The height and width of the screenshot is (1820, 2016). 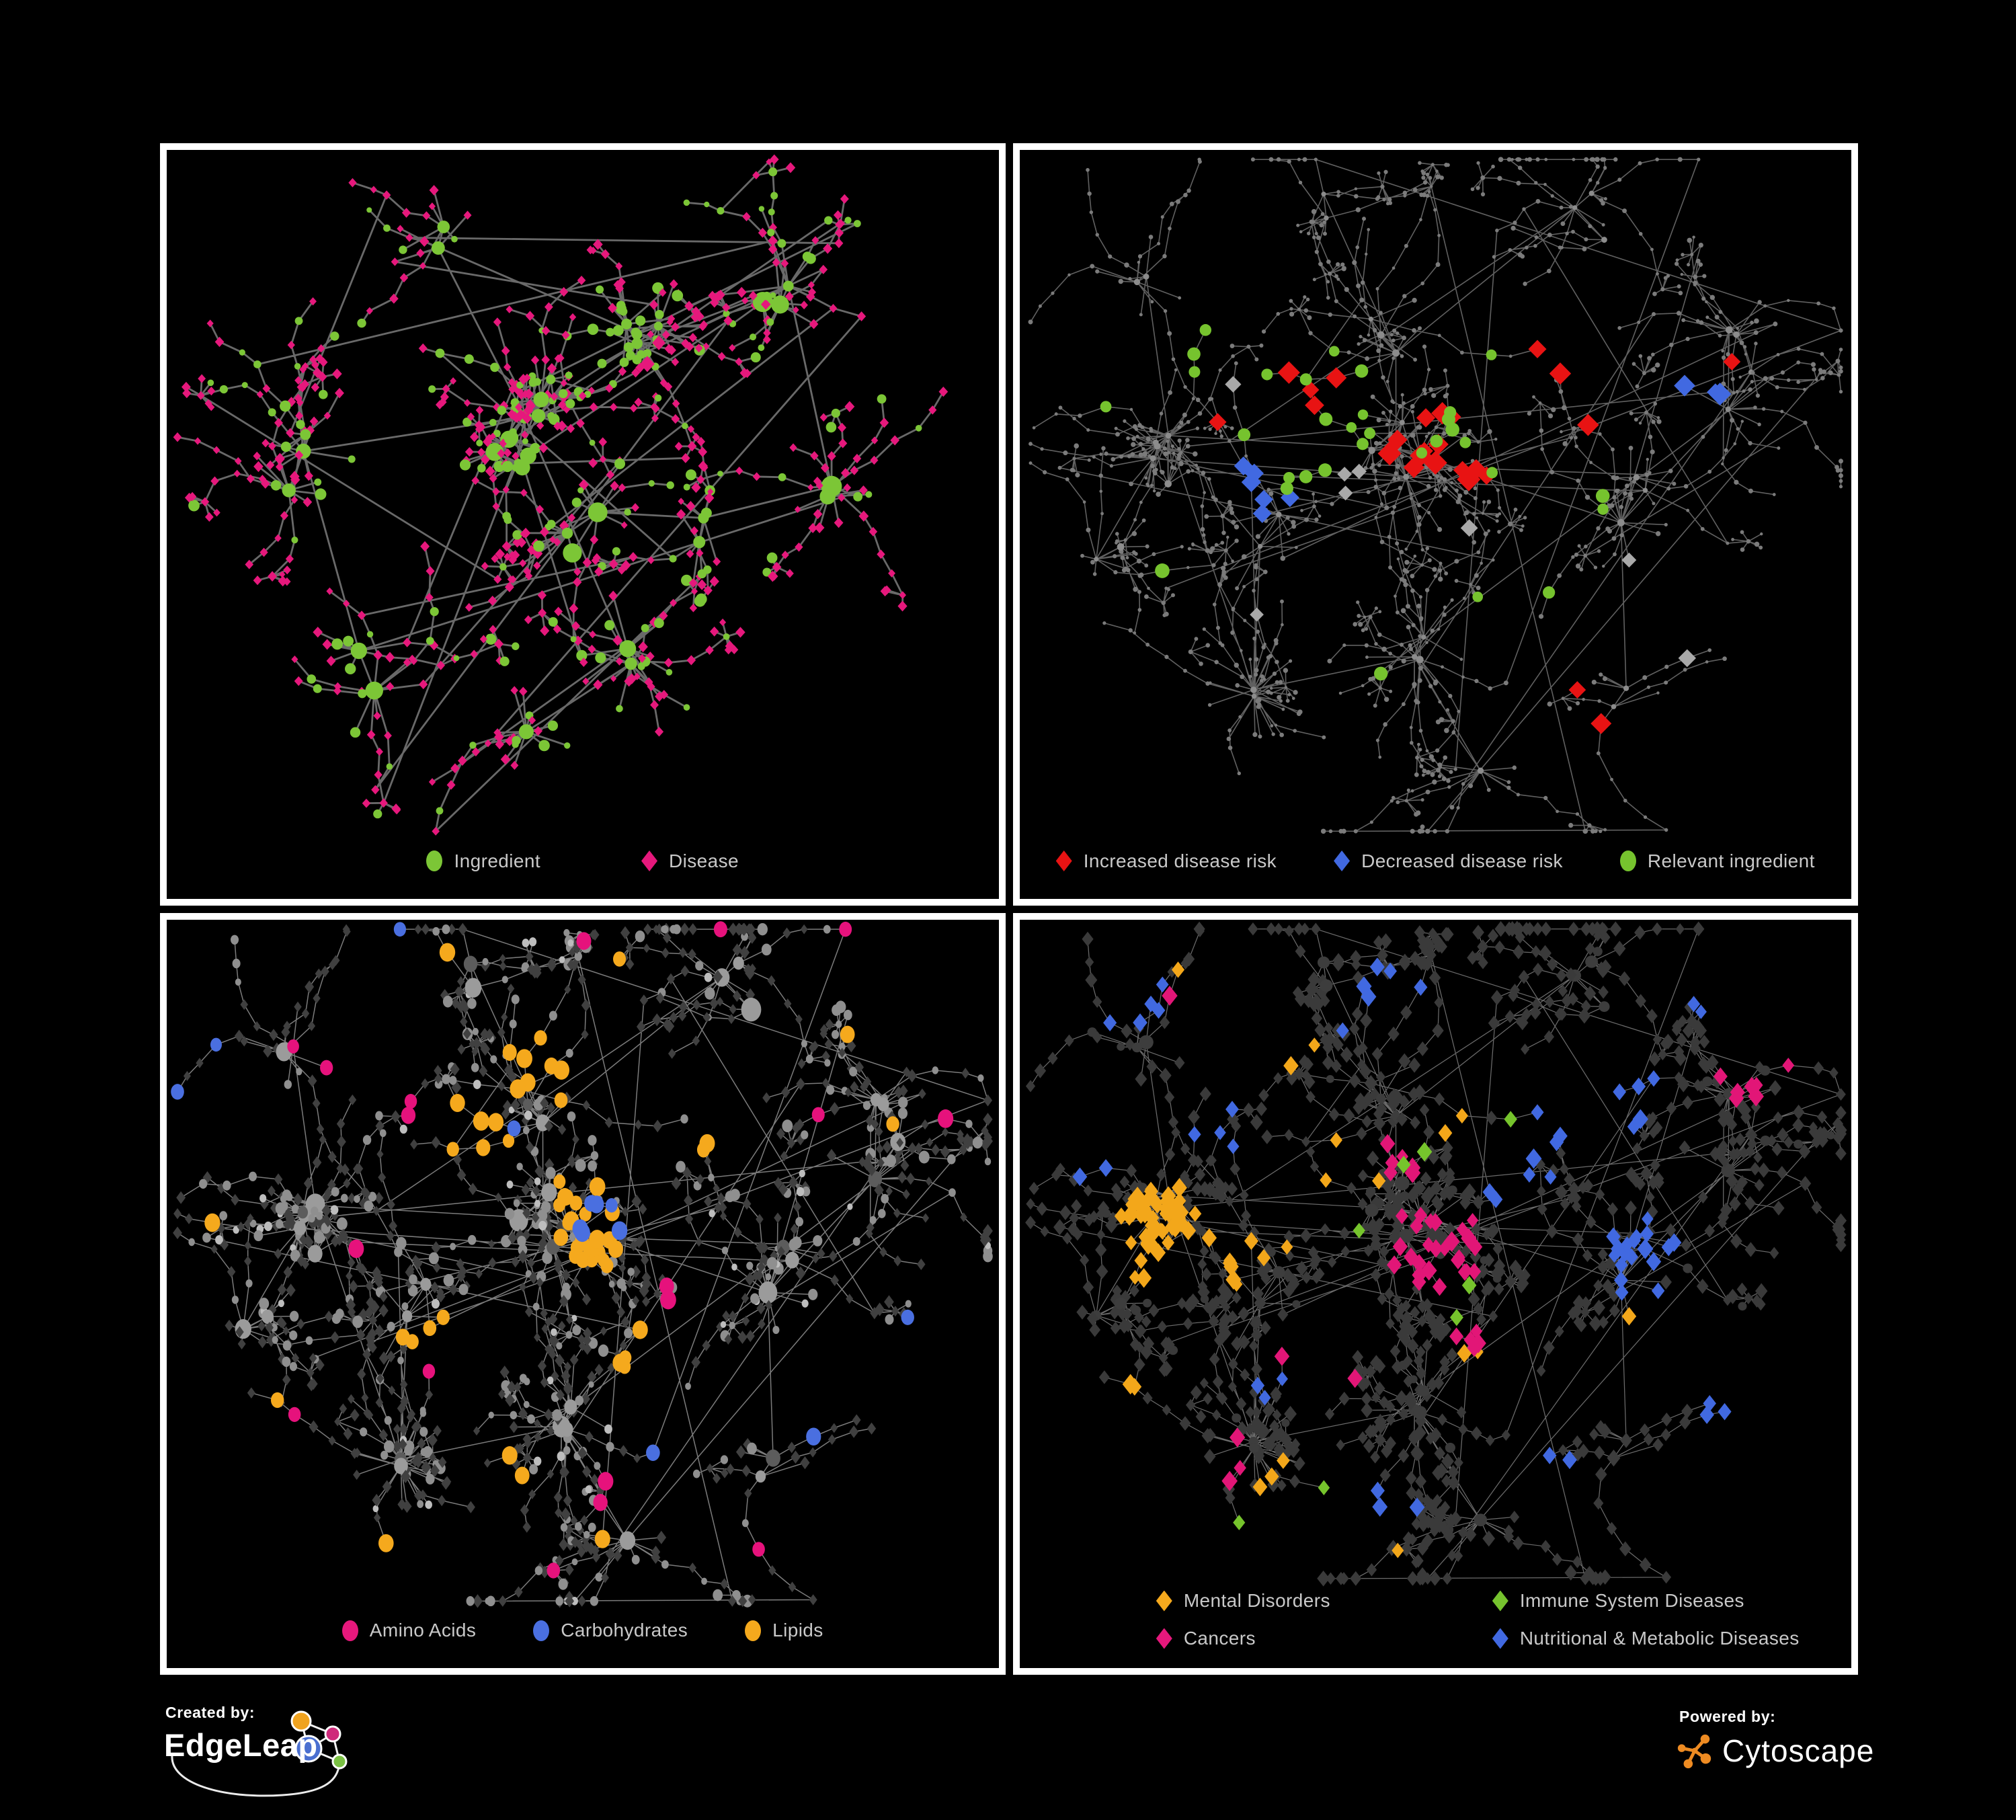 What do you see at coordinates (1180, 860) in the screenshot?
I see `legend-label: Increased disease risk` at bounding box center [1180, 860].